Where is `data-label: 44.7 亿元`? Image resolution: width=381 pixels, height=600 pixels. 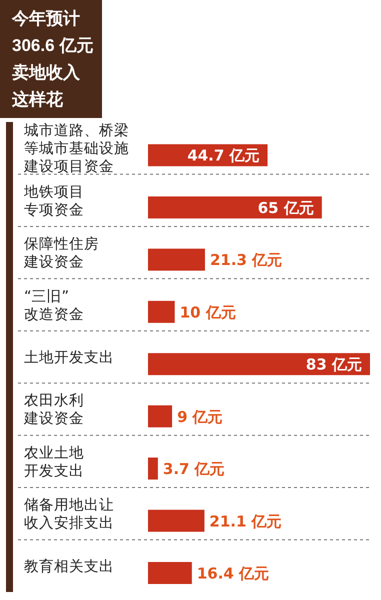 data-label: 44.7 亿元 is located at coordinates (223, 155).